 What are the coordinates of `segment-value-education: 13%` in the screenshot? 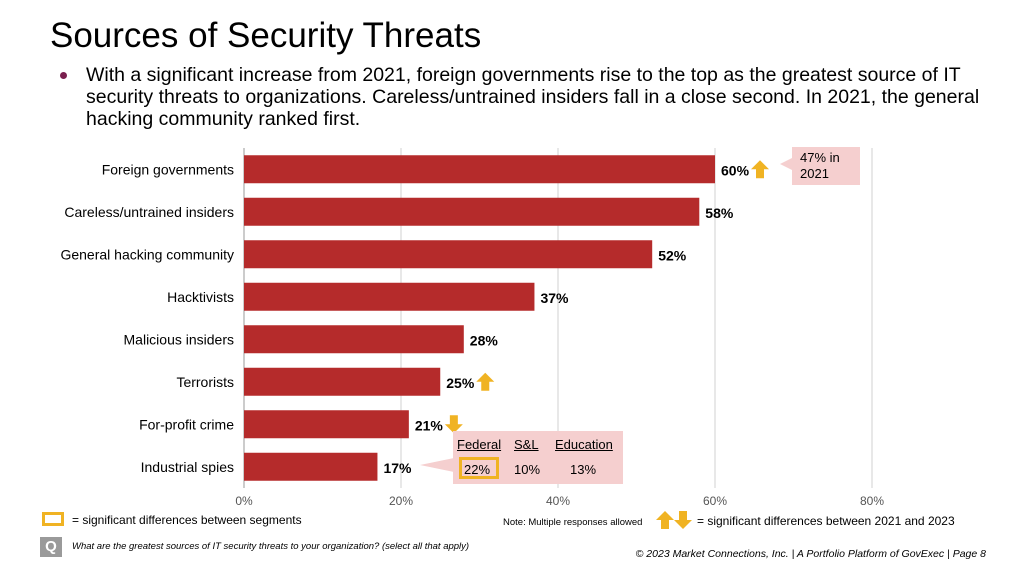 It's located at (583, 469).